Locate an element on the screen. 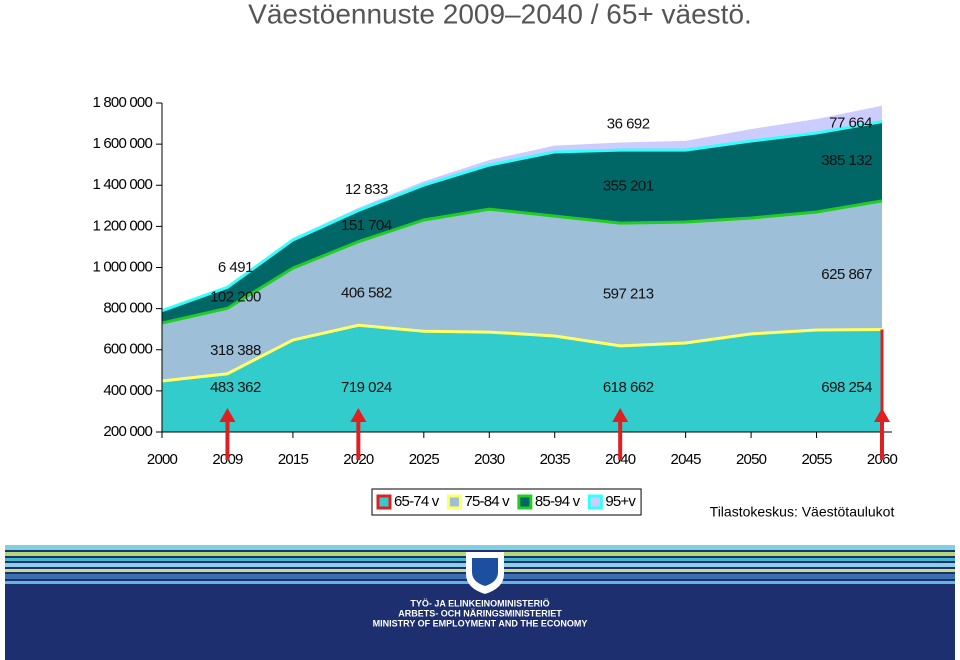 This screenshot has width=960, height=660. chart-title: Väestöennuste 2009–2040 / 65+ väestö. is located at coordinates (500, 14).